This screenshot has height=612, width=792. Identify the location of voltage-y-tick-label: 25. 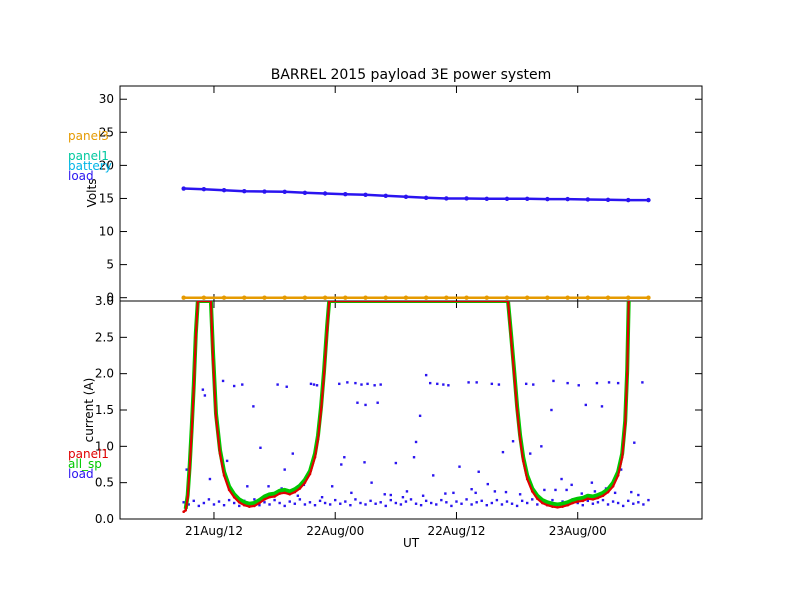
(106, 132).